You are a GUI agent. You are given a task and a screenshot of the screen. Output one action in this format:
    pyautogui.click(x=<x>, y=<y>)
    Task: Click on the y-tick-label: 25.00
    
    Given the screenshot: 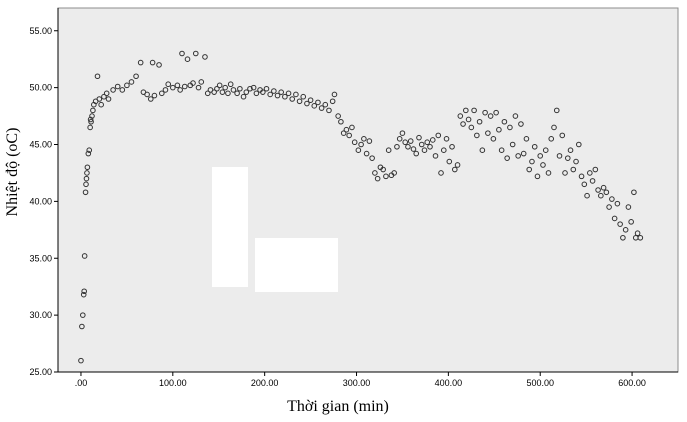 What is the action you would take?
    pyautogui.click(x=40, y=372)
    